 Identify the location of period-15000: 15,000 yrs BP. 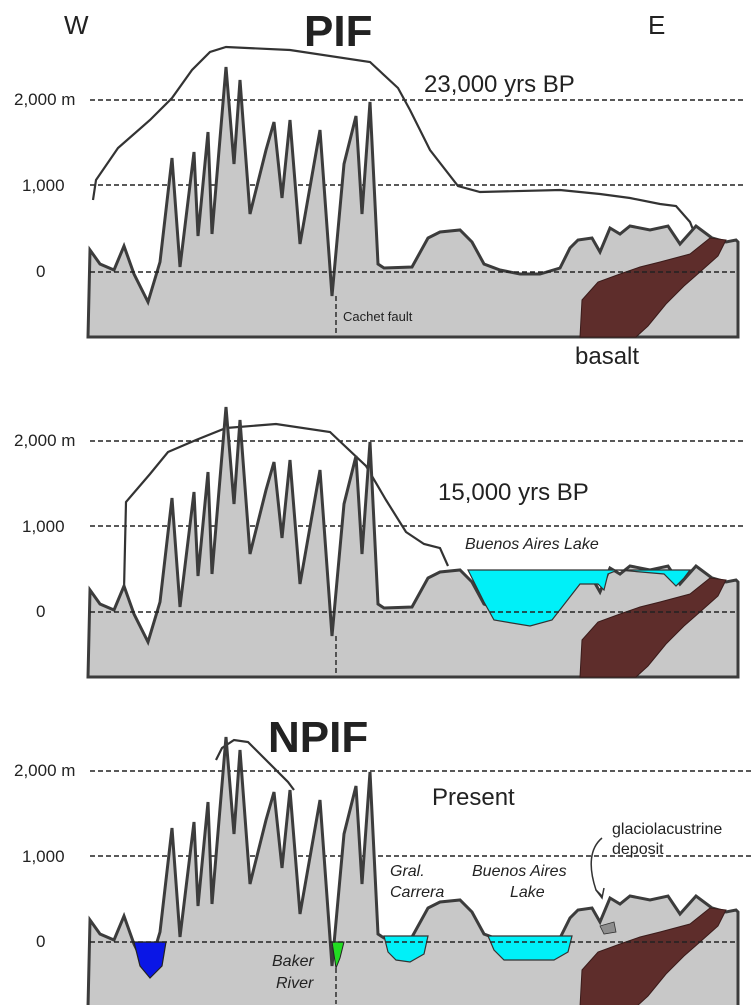
(513, 492).